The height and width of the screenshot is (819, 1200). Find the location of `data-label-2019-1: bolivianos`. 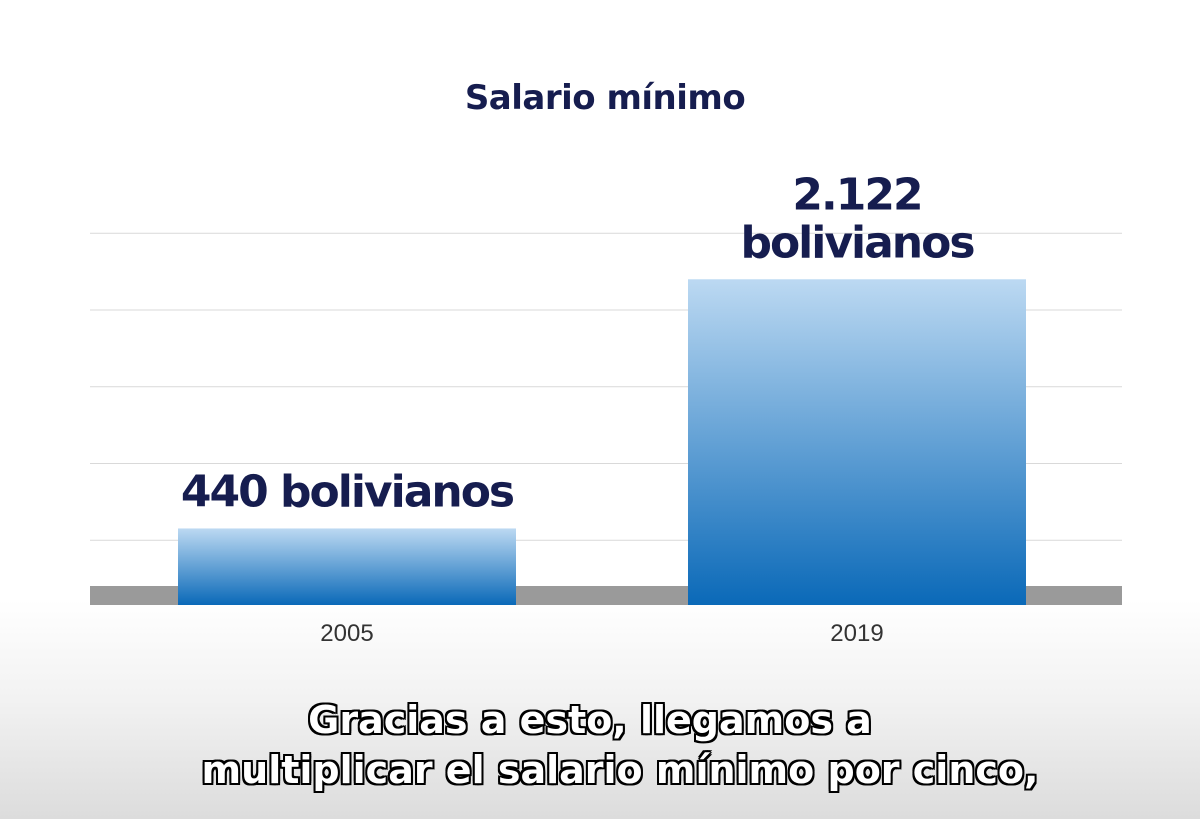

data-label-2019-1: bolivianos is located at coordinates (857, 242).